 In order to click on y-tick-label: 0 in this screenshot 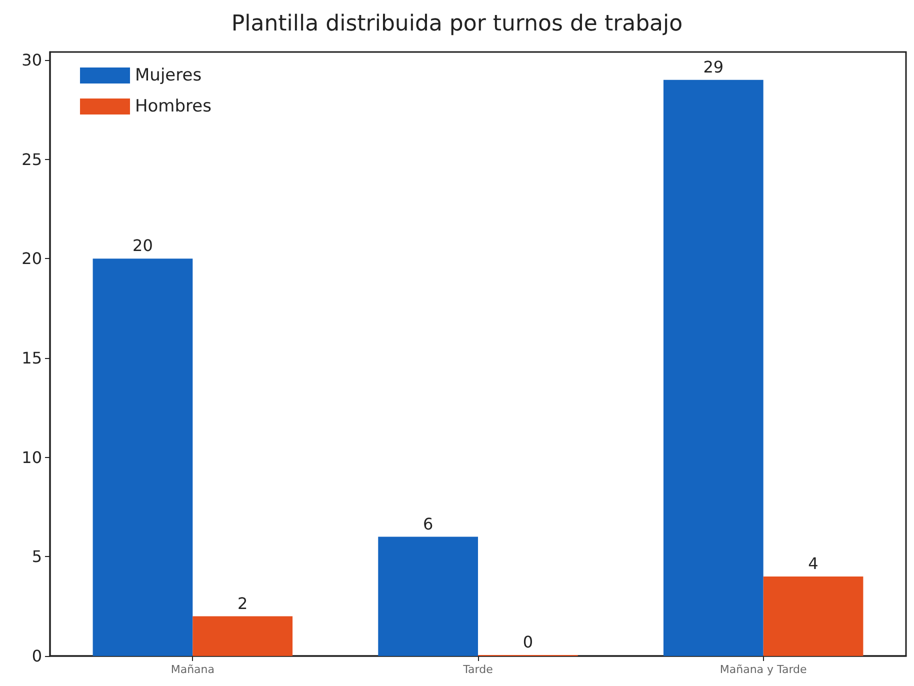, I will do `click(37, 656)`.